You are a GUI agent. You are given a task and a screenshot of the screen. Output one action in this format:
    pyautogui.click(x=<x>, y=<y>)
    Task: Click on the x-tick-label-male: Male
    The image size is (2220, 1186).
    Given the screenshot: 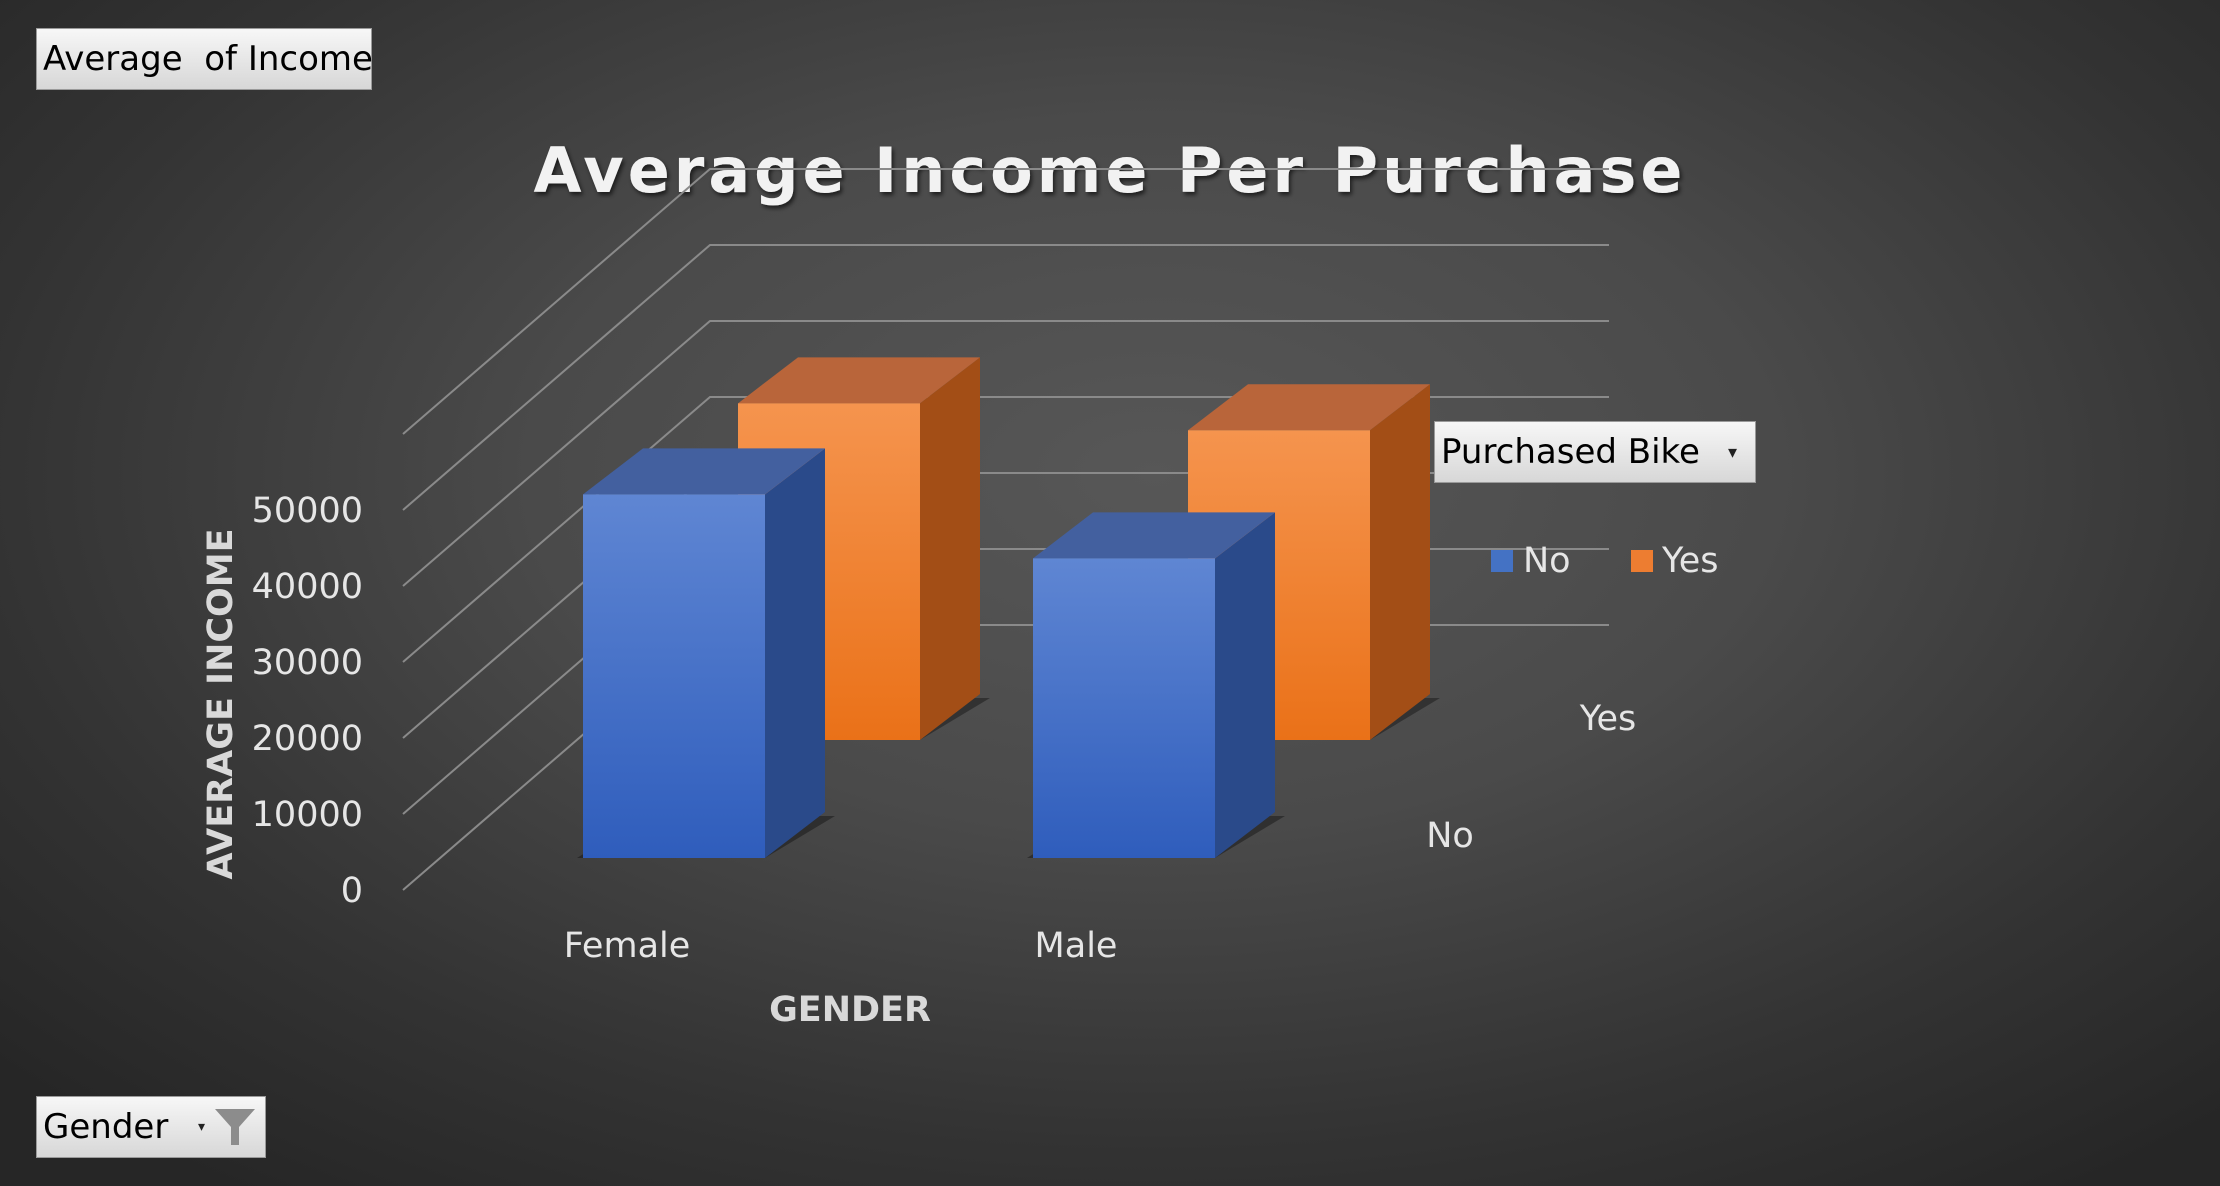 What is the action you would take?
    pyautogui.click(x=1076, y=946)
    